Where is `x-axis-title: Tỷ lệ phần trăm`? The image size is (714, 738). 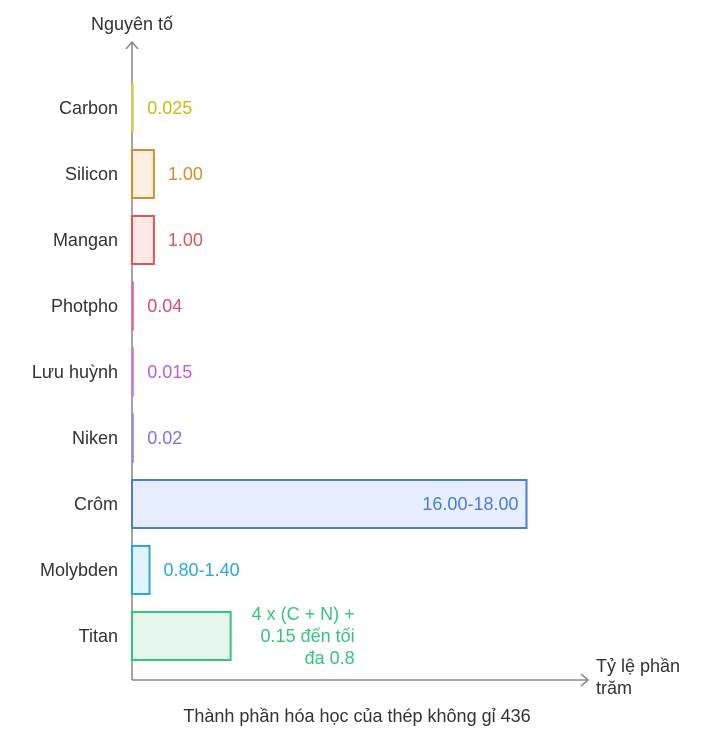 x-axis-title: Tỷ lệ phần trăm is located at coordinates (638, 677).